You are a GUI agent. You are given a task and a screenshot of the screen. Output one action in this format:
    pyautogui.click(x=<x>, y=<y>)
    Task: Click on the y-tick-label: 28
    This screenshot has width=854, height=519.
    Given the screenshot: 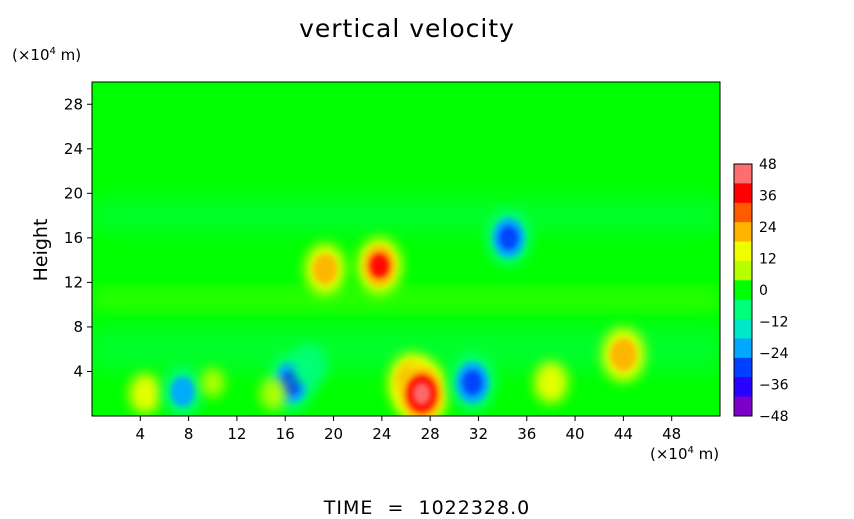 What is the action you would take?
    pyautogui.click(x=73, y=104)
    